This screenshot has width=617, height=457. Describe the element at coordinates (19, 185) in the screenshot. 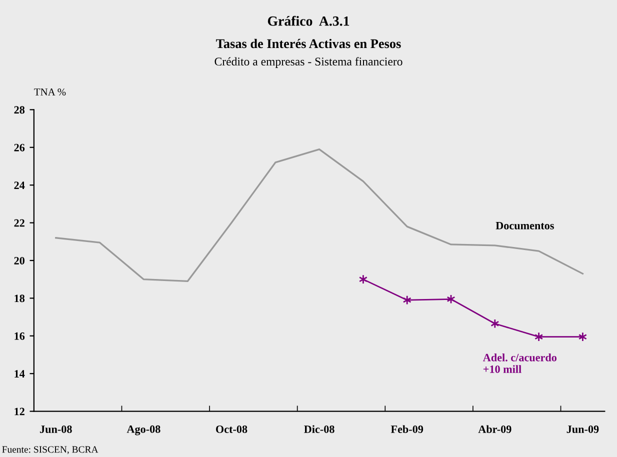

I see `y-tick-label: 24` at that location.